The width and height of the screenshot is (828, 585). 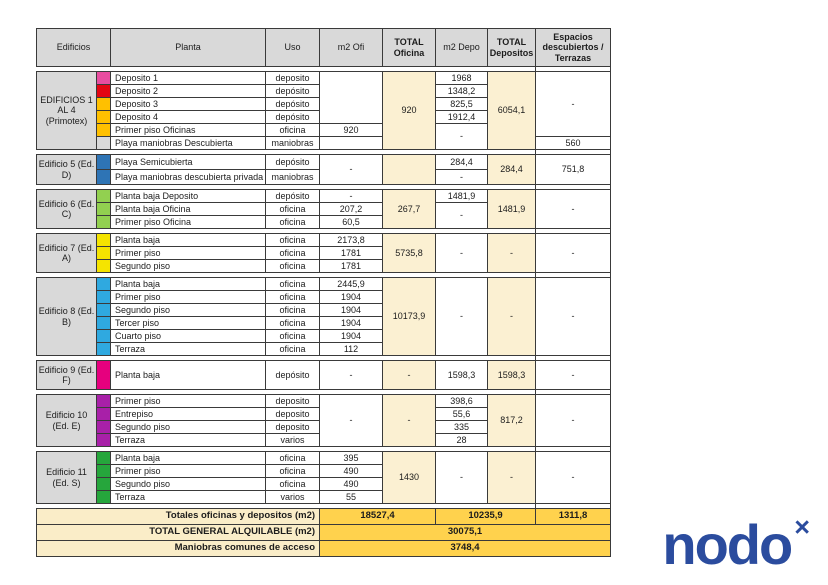 What do you see at coordinates (512, 375) in the screenshot?
I see `cell-total-depositos: 1598,3` at bounding box center [512, 375].